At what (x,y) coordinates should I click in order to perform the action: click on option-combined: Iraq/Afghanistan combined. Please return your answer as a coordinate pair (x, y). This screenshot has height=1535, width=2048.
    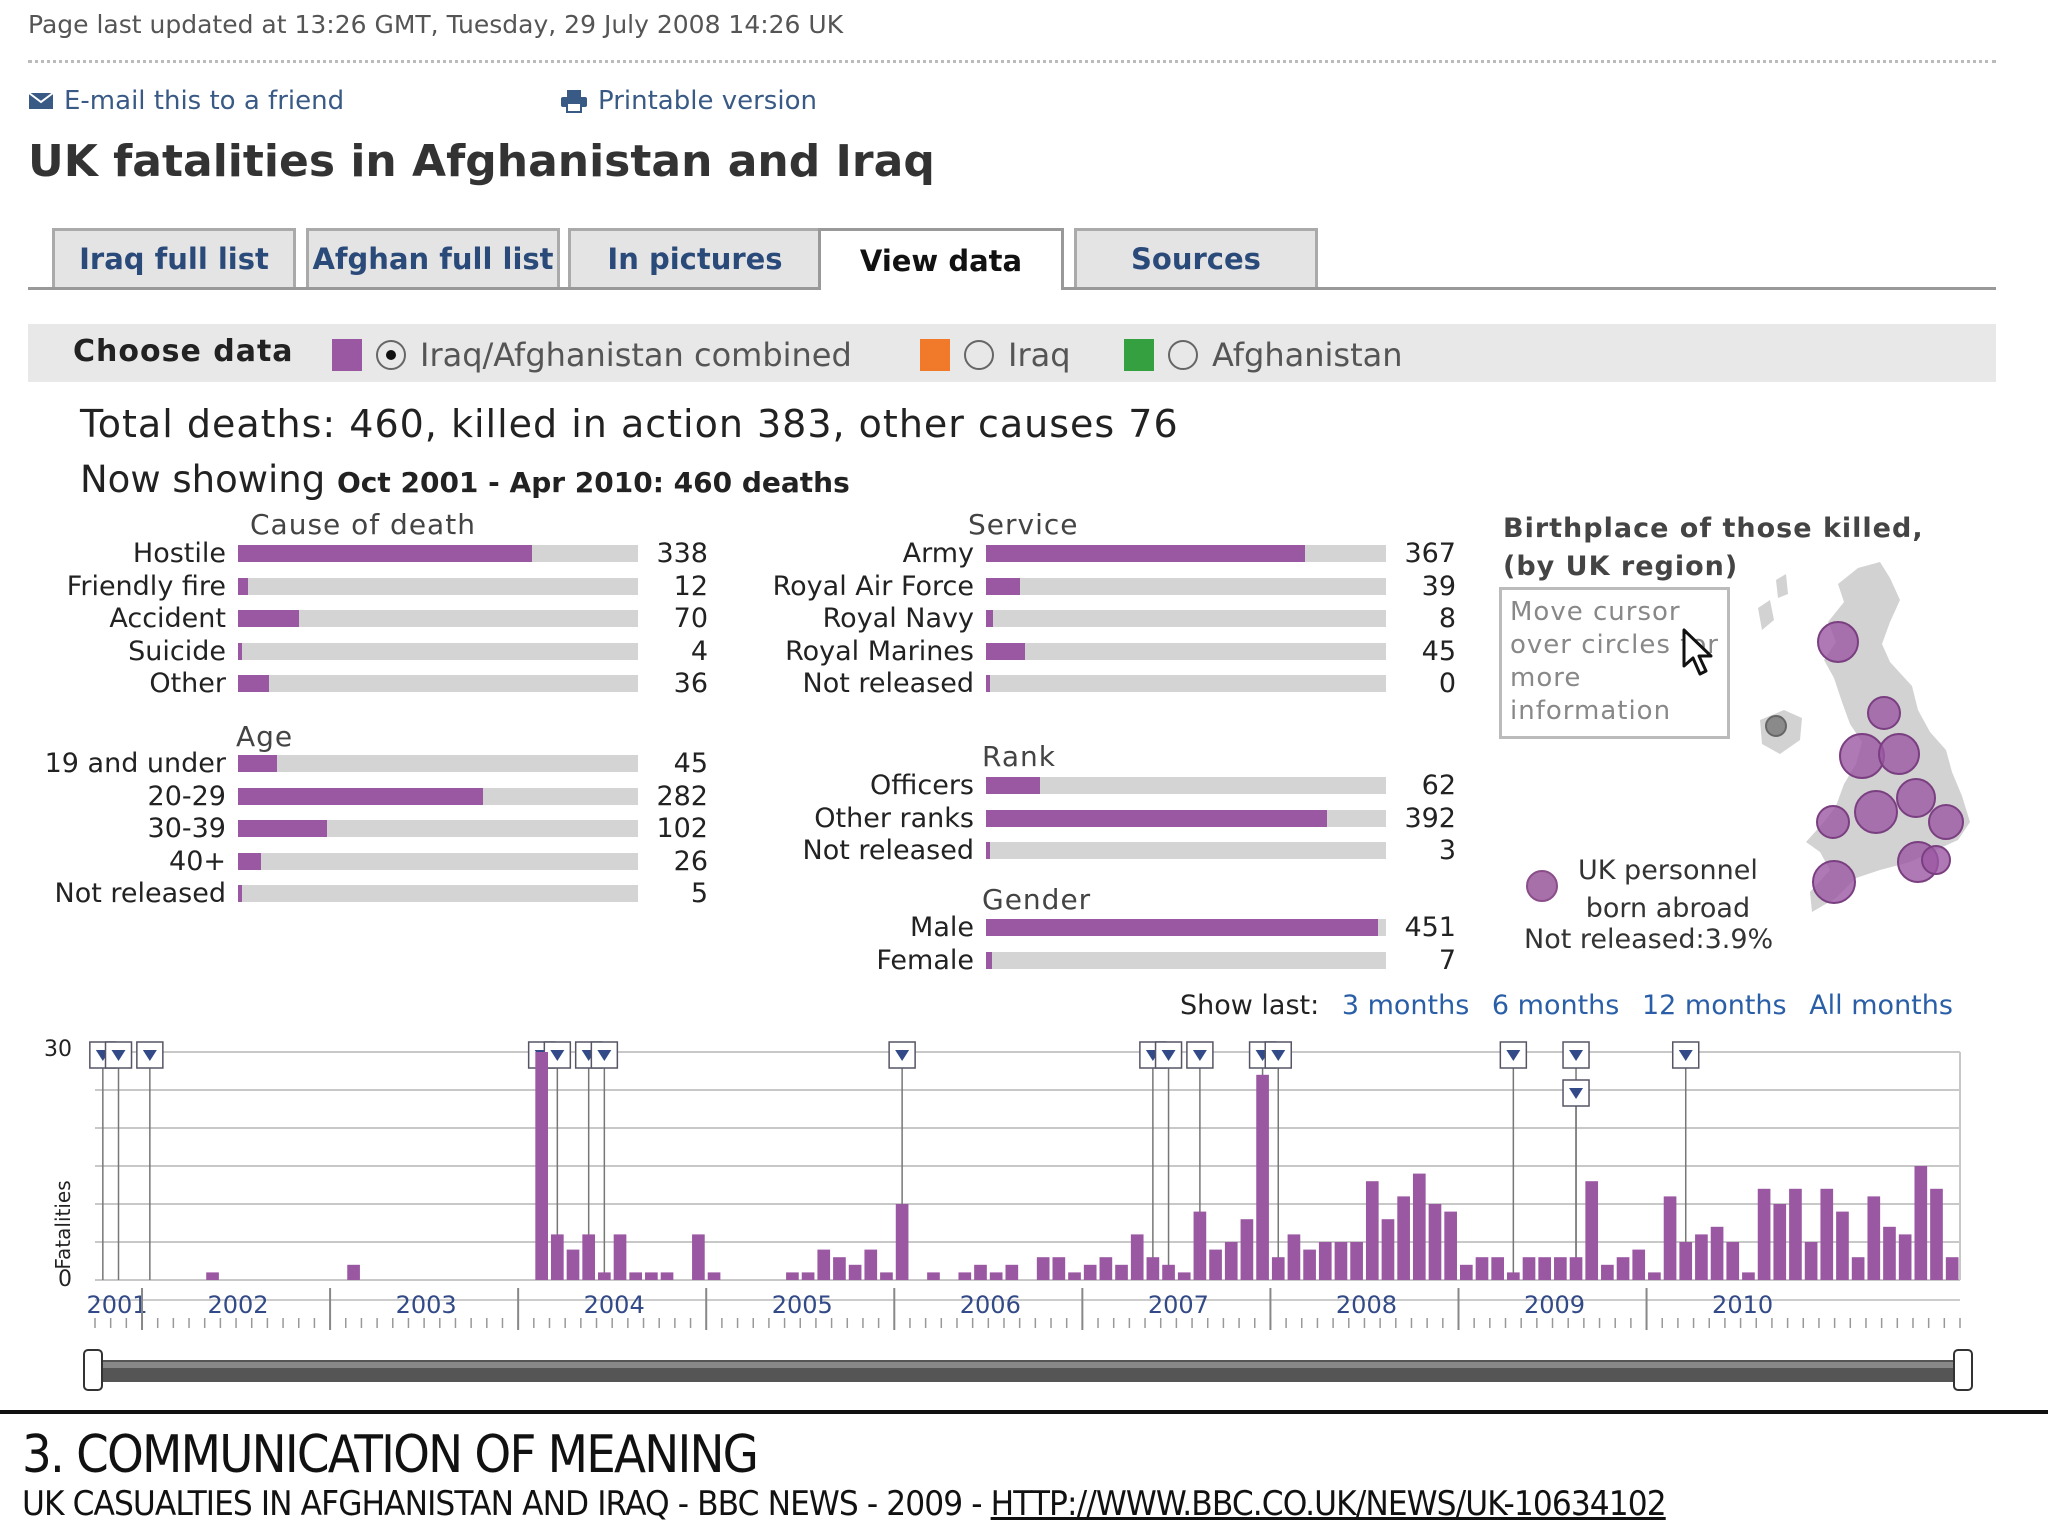
    Looking at the image, I should click on (592, 355).